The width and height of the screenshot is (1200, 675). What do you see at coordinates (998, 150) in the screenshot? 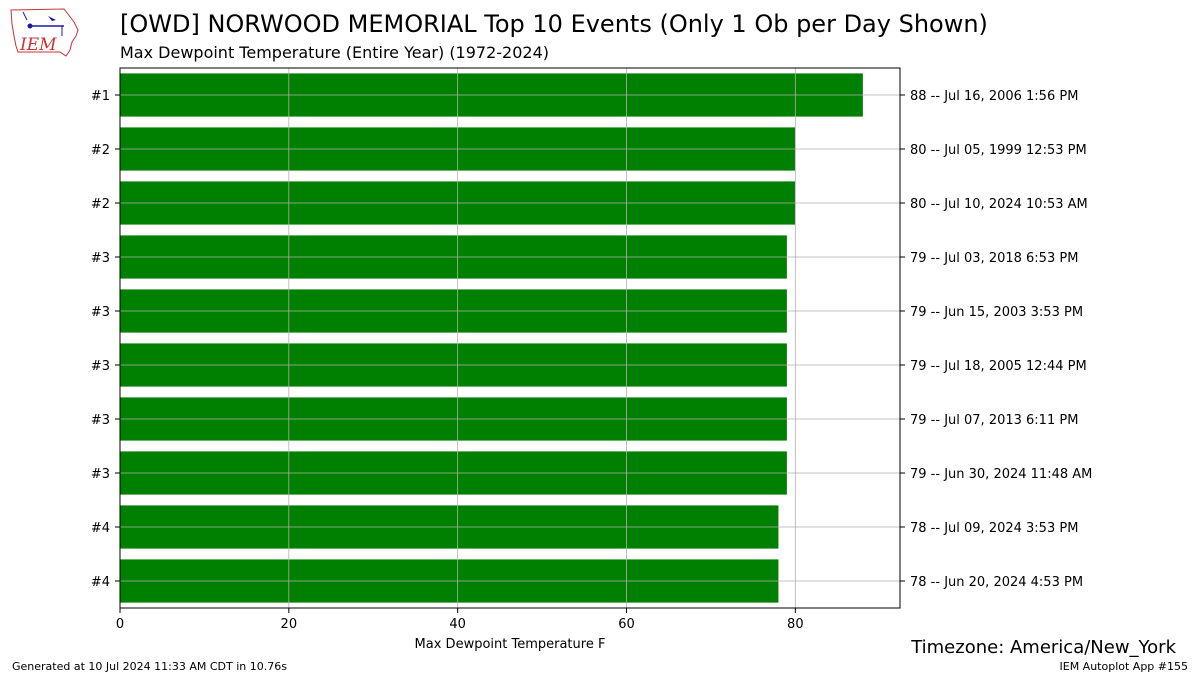
I see `event-label: 80 -- Jul 05, 1999 12:53 PM` at bounding box center [998, 150].